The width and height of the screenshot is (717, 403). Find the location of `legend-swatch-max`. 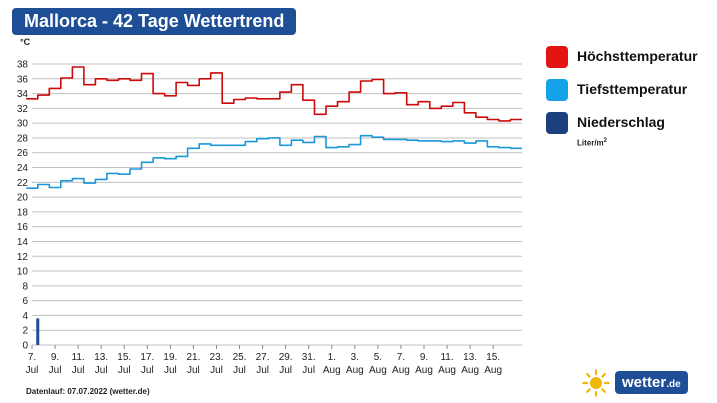

legend-swatch-max is located at coordinates (557, 57).